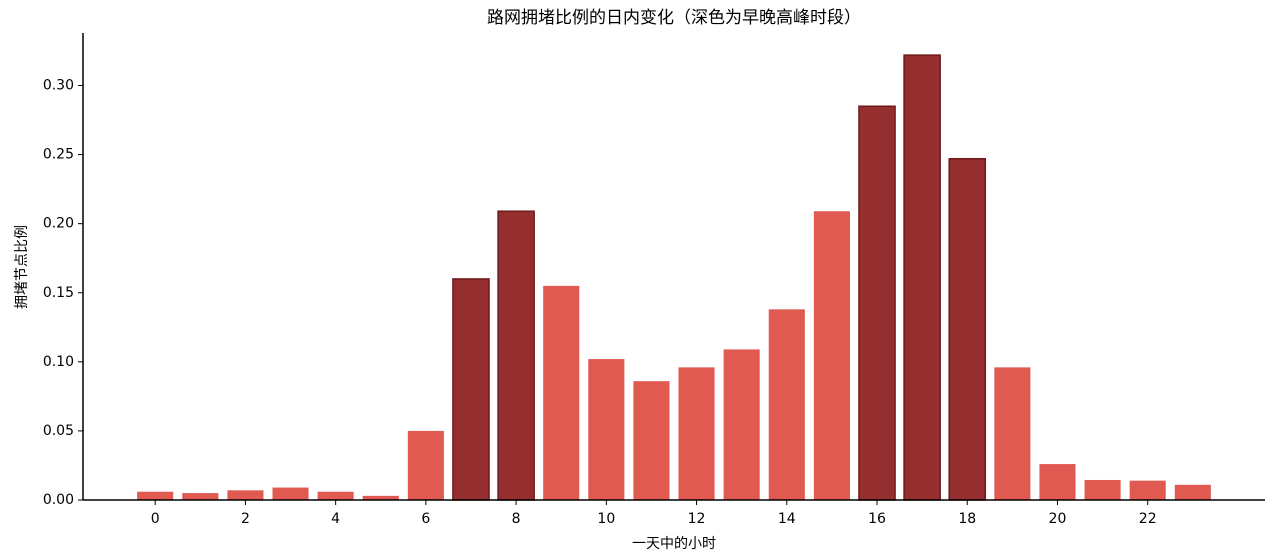 The width and height of the screenshot is (1280, 558). What do you see at coordinates (245, 519) in the screenshot?
I see `x-tick-label: 2` at bounding box center [245, 519].